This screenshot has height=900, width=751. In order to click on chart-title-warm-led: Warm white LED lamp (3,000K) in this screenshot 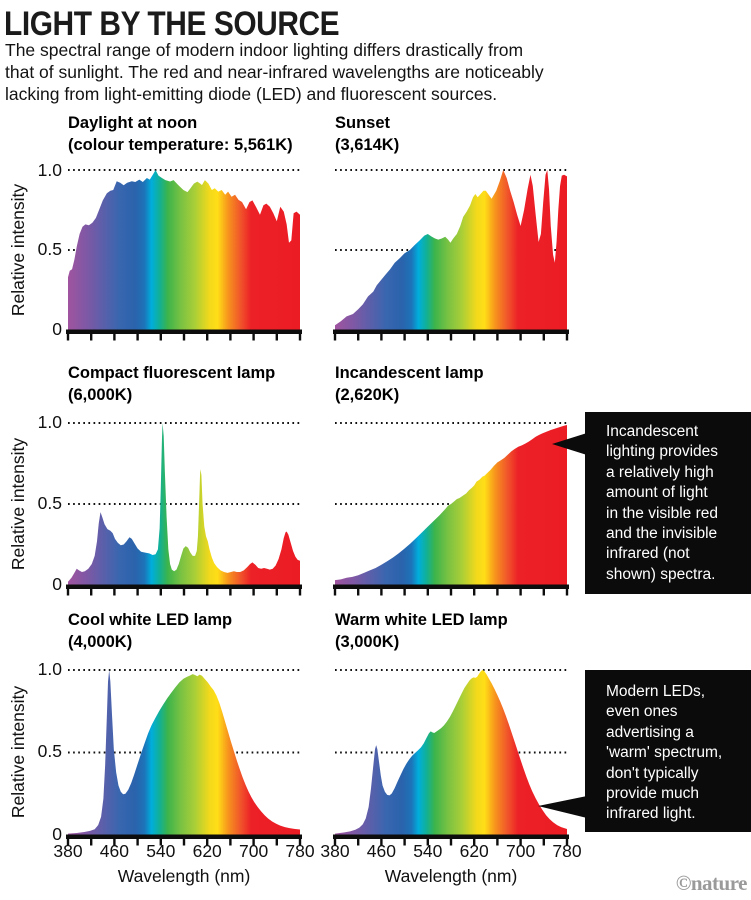, I will do `click(421, 631)`.